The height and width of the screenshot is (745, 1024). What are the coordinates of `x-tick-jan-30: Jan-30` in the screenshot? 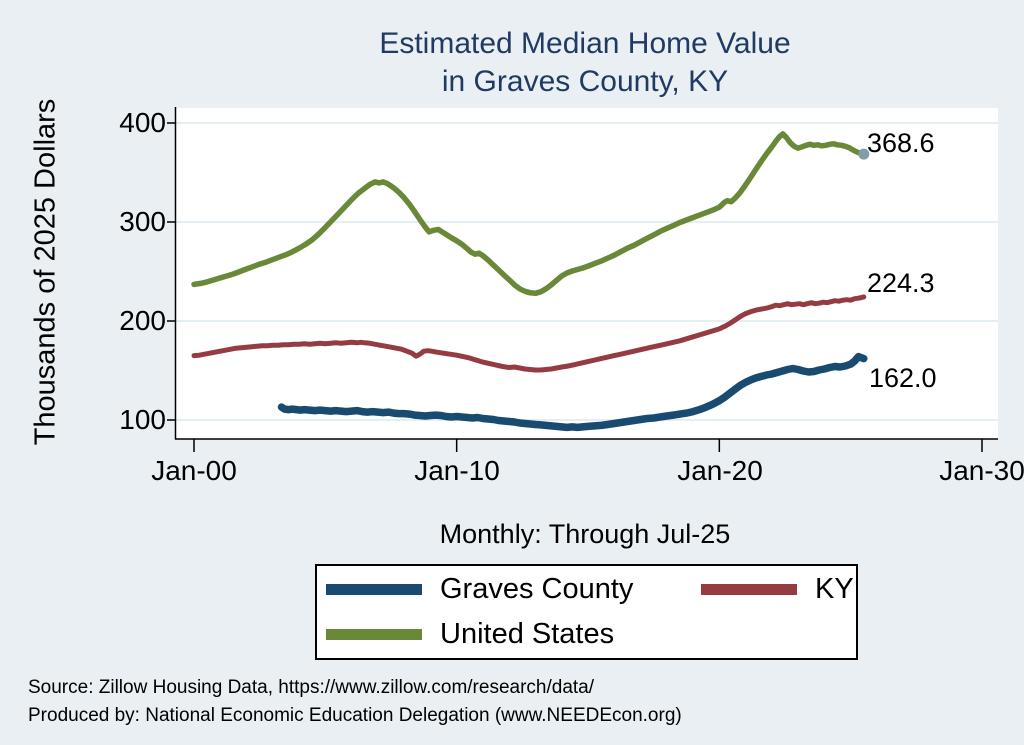 It's located at (981, 470).